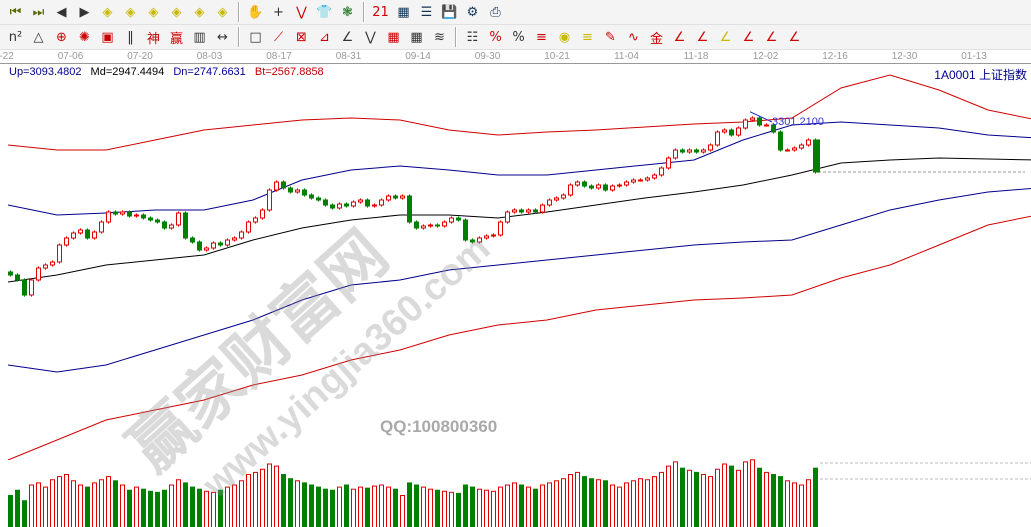 The height and width of the screenshot is (527, 1031). Describe the element at coordinates (633, 37) in the screenshot. I see `wave-icon: ∿` at that location.